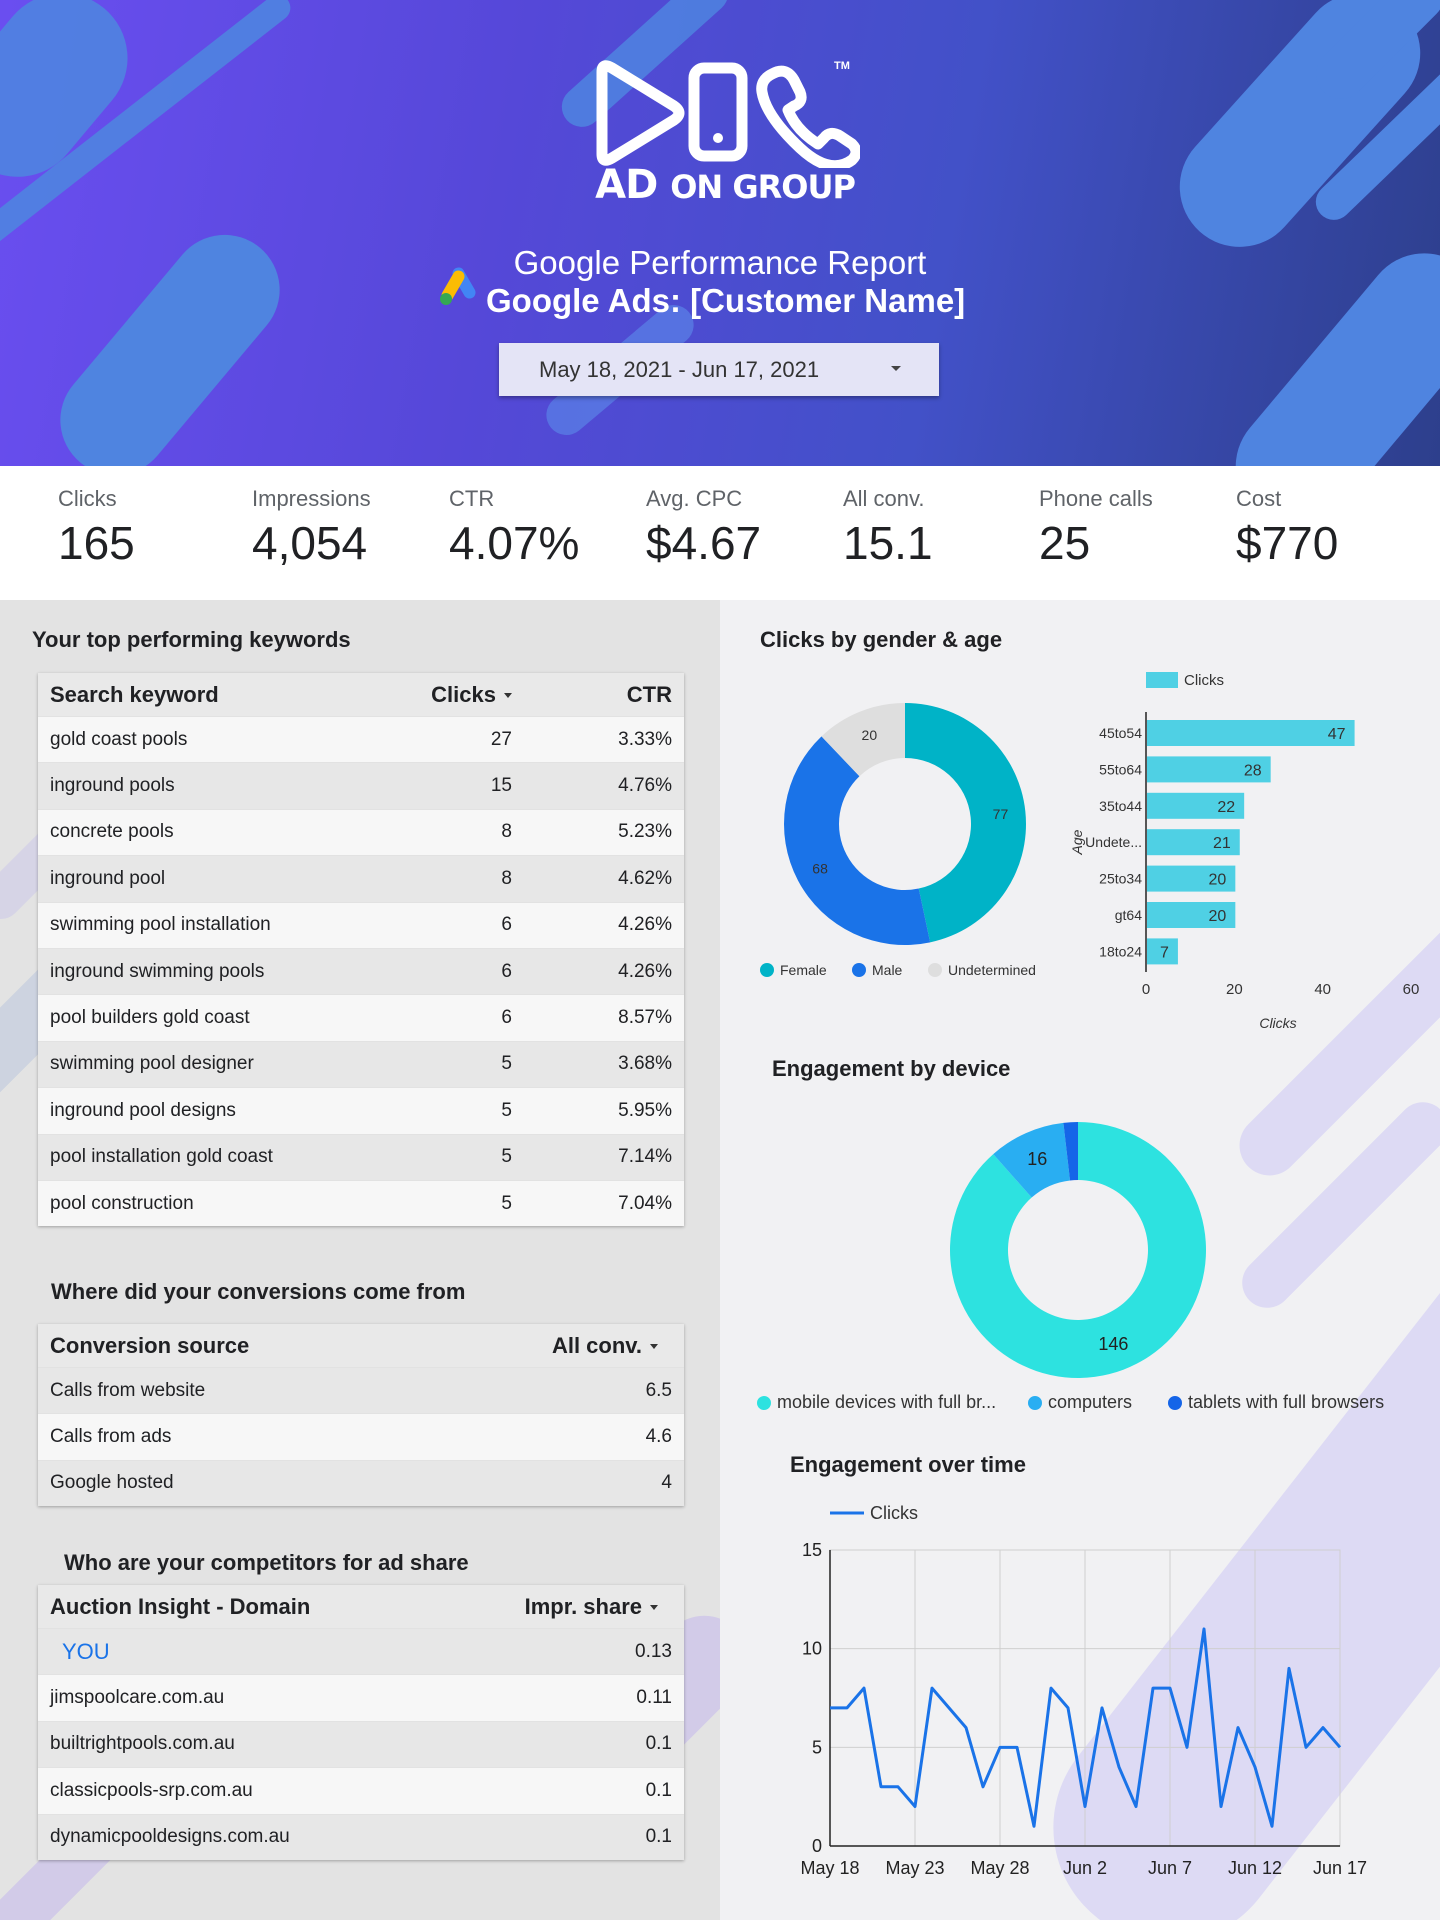 The height and width of the screenshot is (1920, 1440). I want to click on kpi-label: Avg. CPC, so click(694, 498).